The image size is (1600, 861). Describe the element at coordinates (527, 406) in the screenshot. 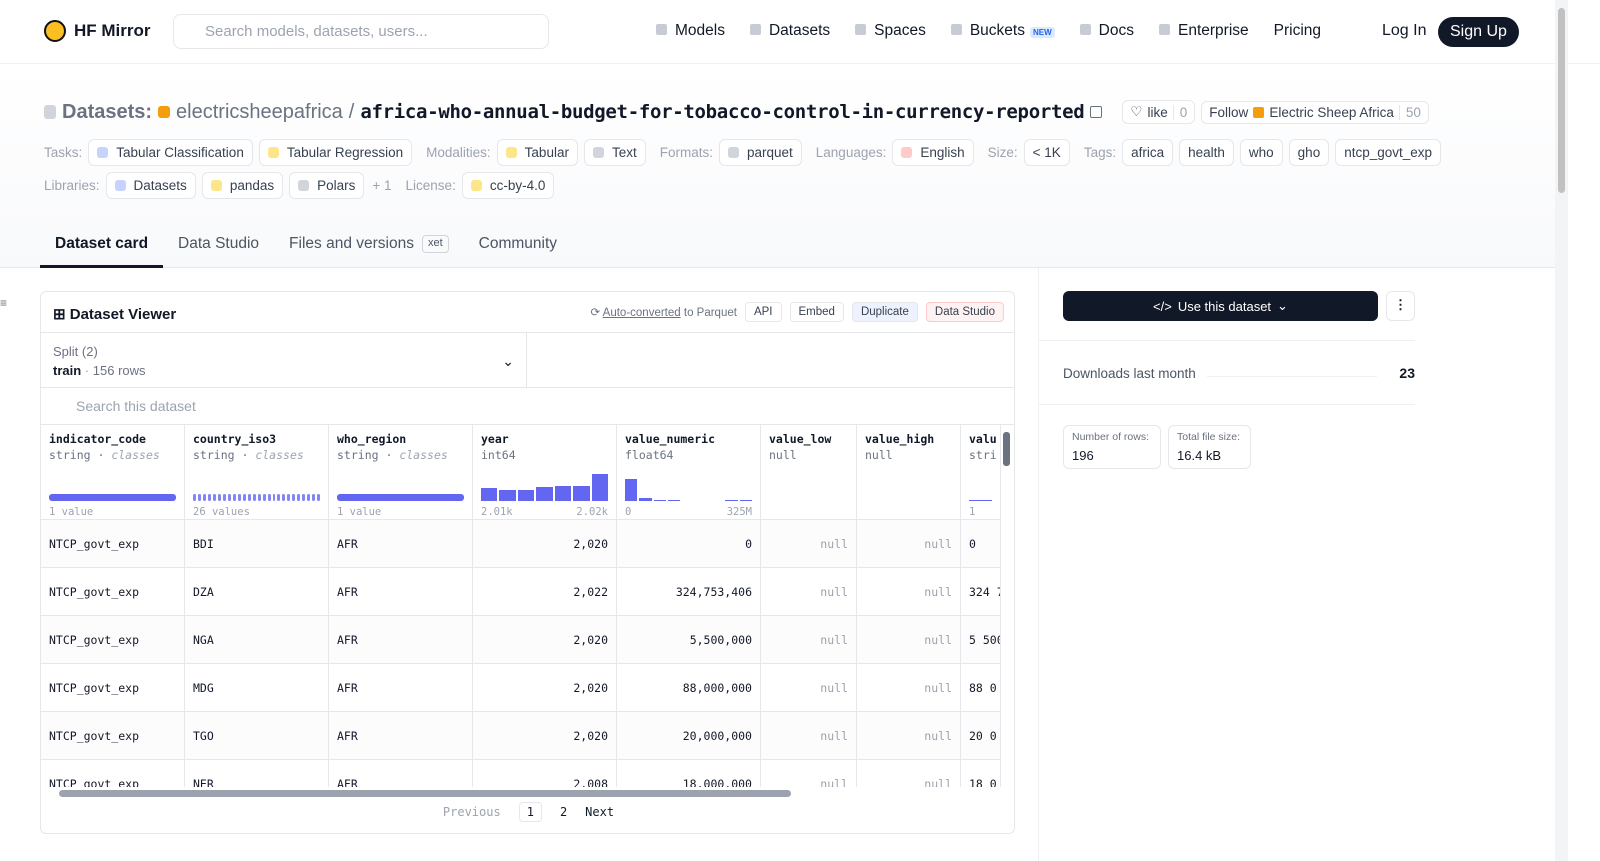

I see `viewer-search: Search this dataset` at that location.